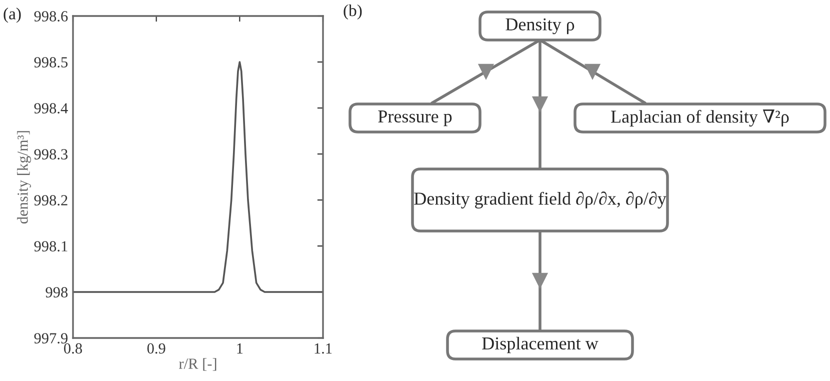 The height and width of the screenshot is (381, 830). Describe the element at coordinates (51, 16) in the screenshot. I see `y-tick-label: 998.6` at that location.